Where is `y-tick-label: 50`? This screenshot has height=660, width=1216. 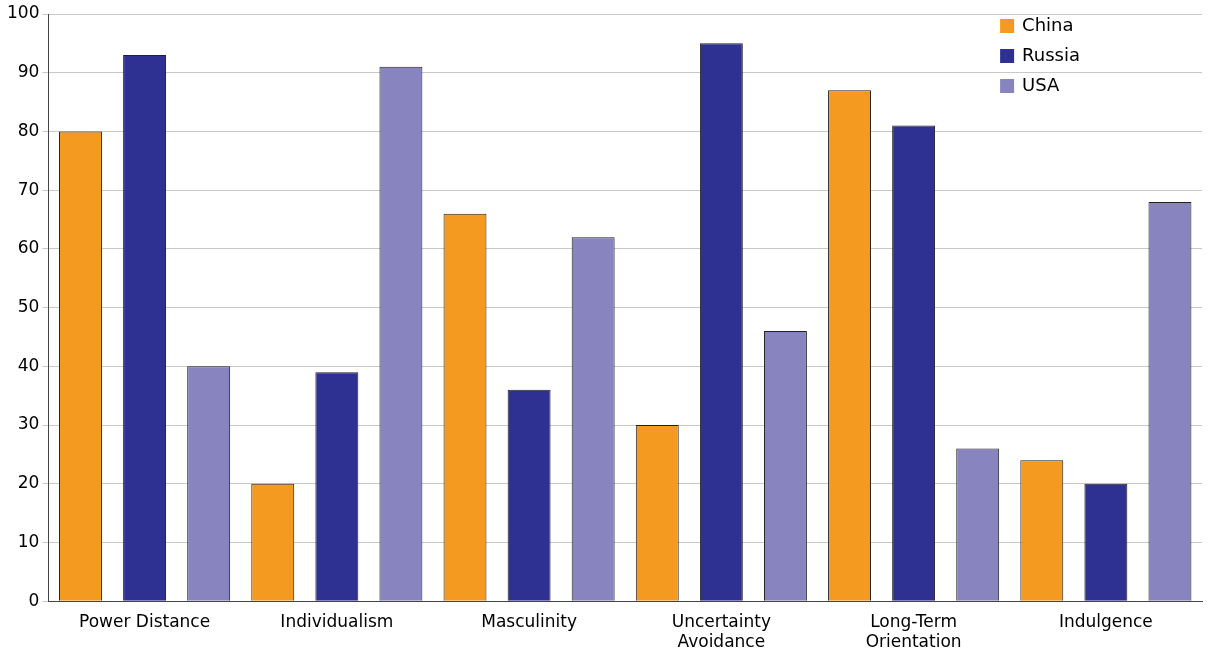
y-tick-label: 50 is located at coordinates (28, 306).